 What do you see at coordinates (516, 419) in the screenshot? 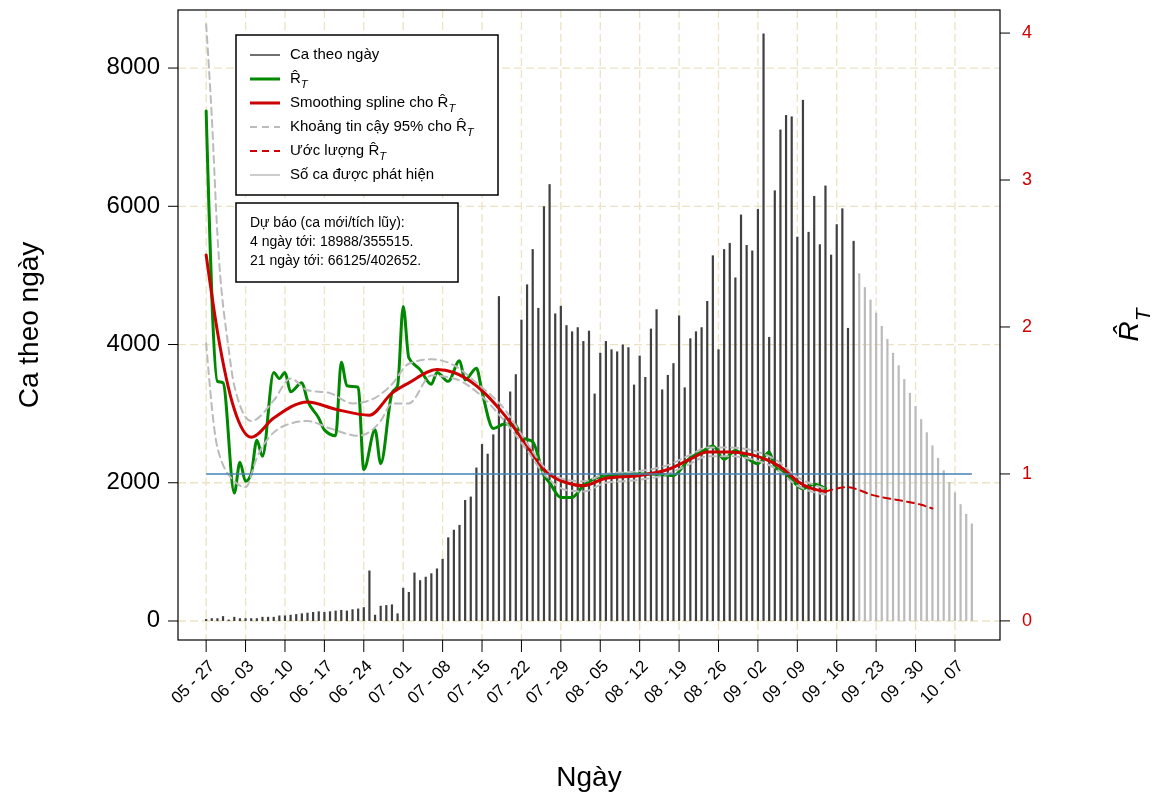
I see `line-series` at bounding box center [516, 419].